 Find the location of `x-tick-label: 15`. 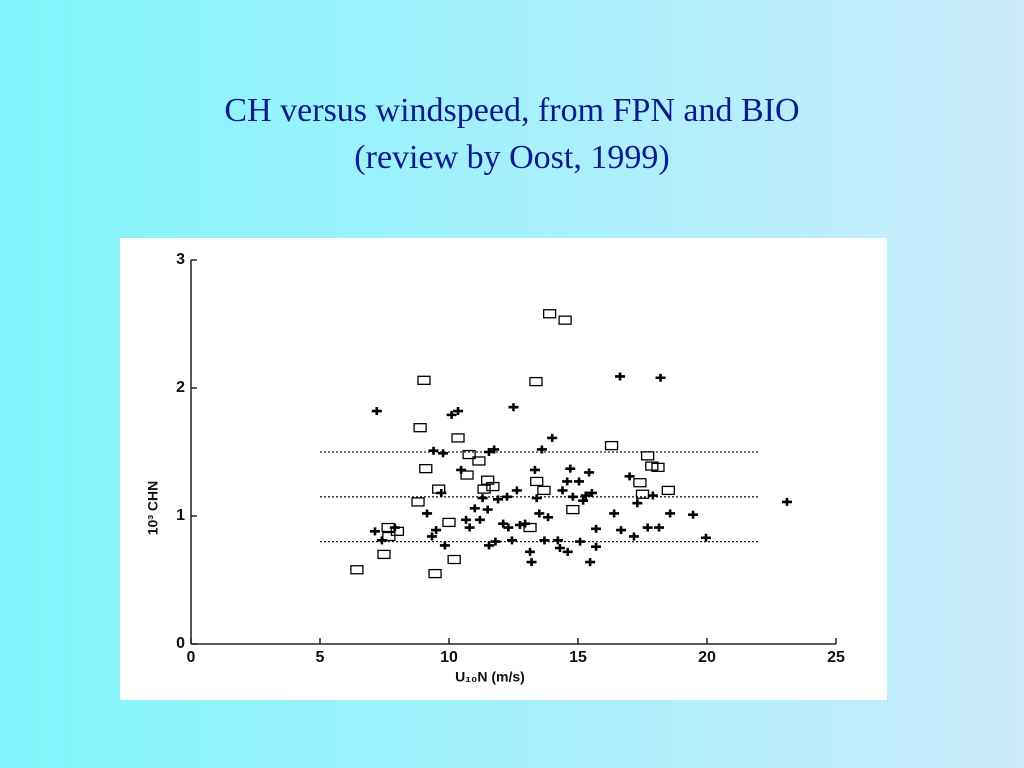

x-tick-label: 15 is located at coordinates (578, 657).